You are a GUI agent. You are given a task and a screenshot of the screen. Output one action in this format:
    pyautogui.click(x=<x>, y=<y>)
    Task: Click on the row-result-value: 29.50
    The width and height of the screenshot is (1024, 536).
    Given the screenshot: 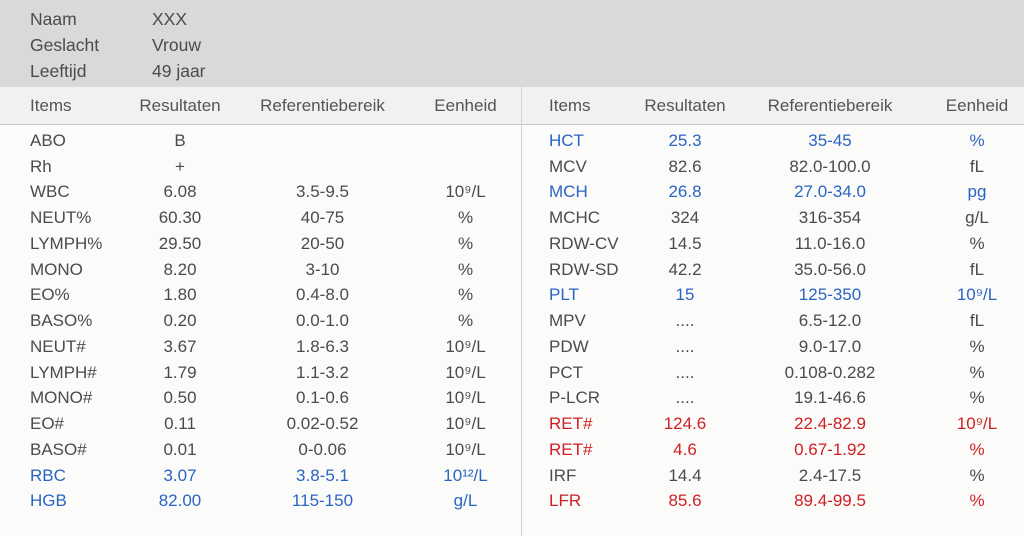 What is the action you would take?
    pyautogui.click(x=180, y=243)
    